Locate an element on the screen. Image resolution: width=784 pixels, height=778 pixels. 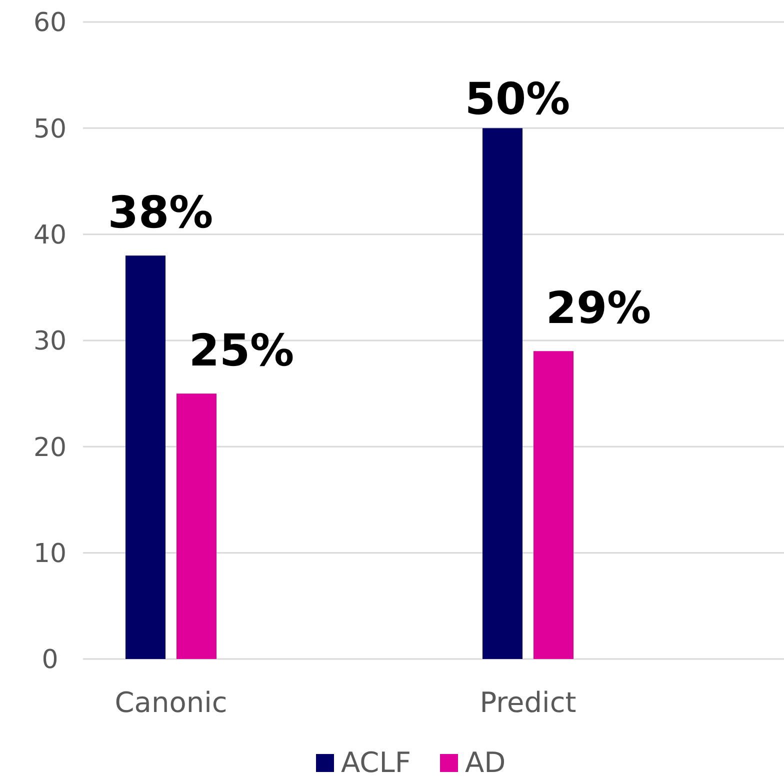
y-tick-label: 10 is located at coordinates (50, 553).